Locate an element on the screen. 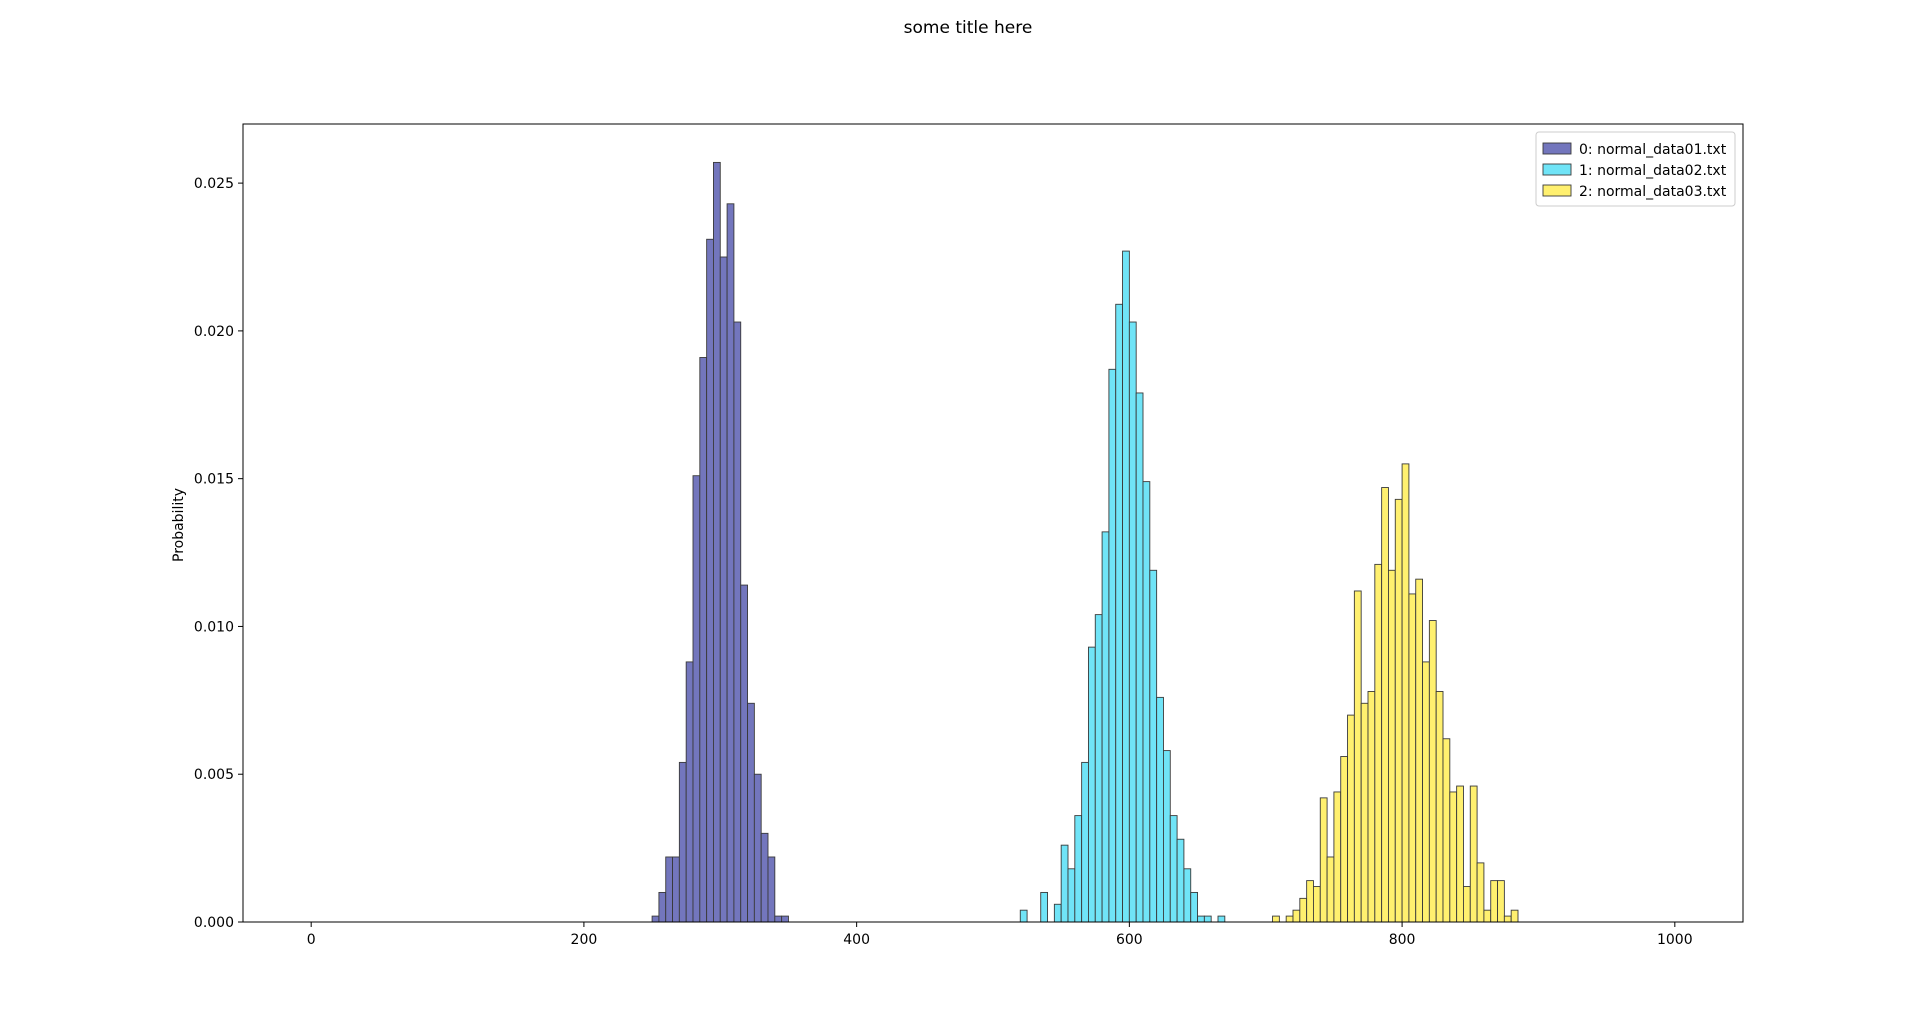 The image size is (1920, 1027). chart-title: some title here is located at coordinates (968, 28).